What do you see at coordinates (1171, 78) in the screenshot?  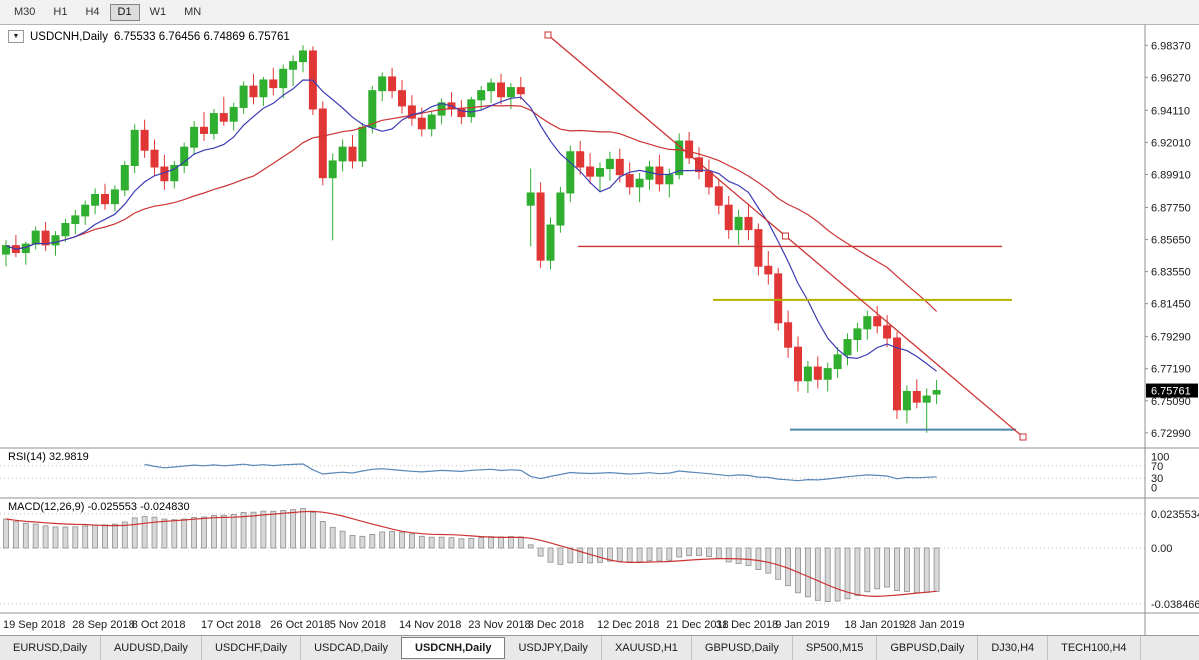 I see `price-axis-label: 6.96270` at bounding box center [1171, 78].